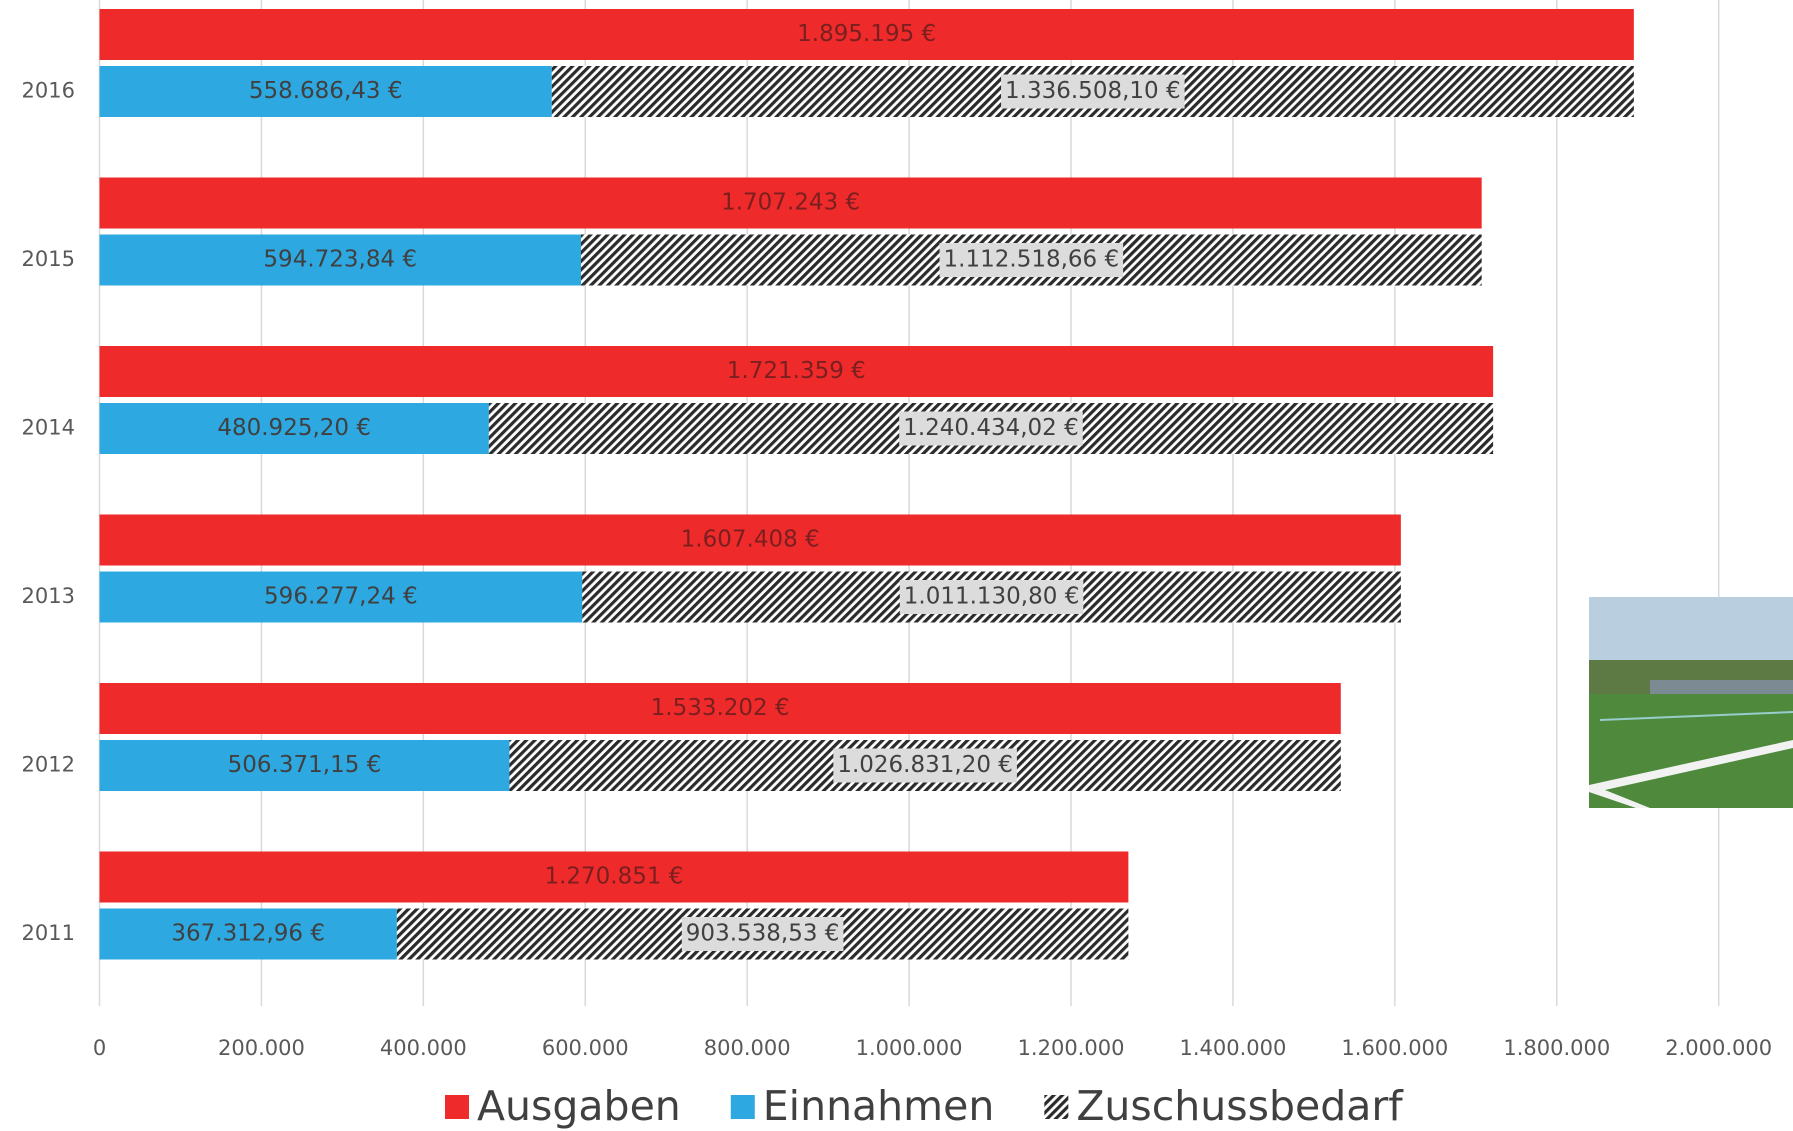 The height and width of the screenshot is (1131, 1793). I want to click on y-tick-label: 2013, so click(48, 596).